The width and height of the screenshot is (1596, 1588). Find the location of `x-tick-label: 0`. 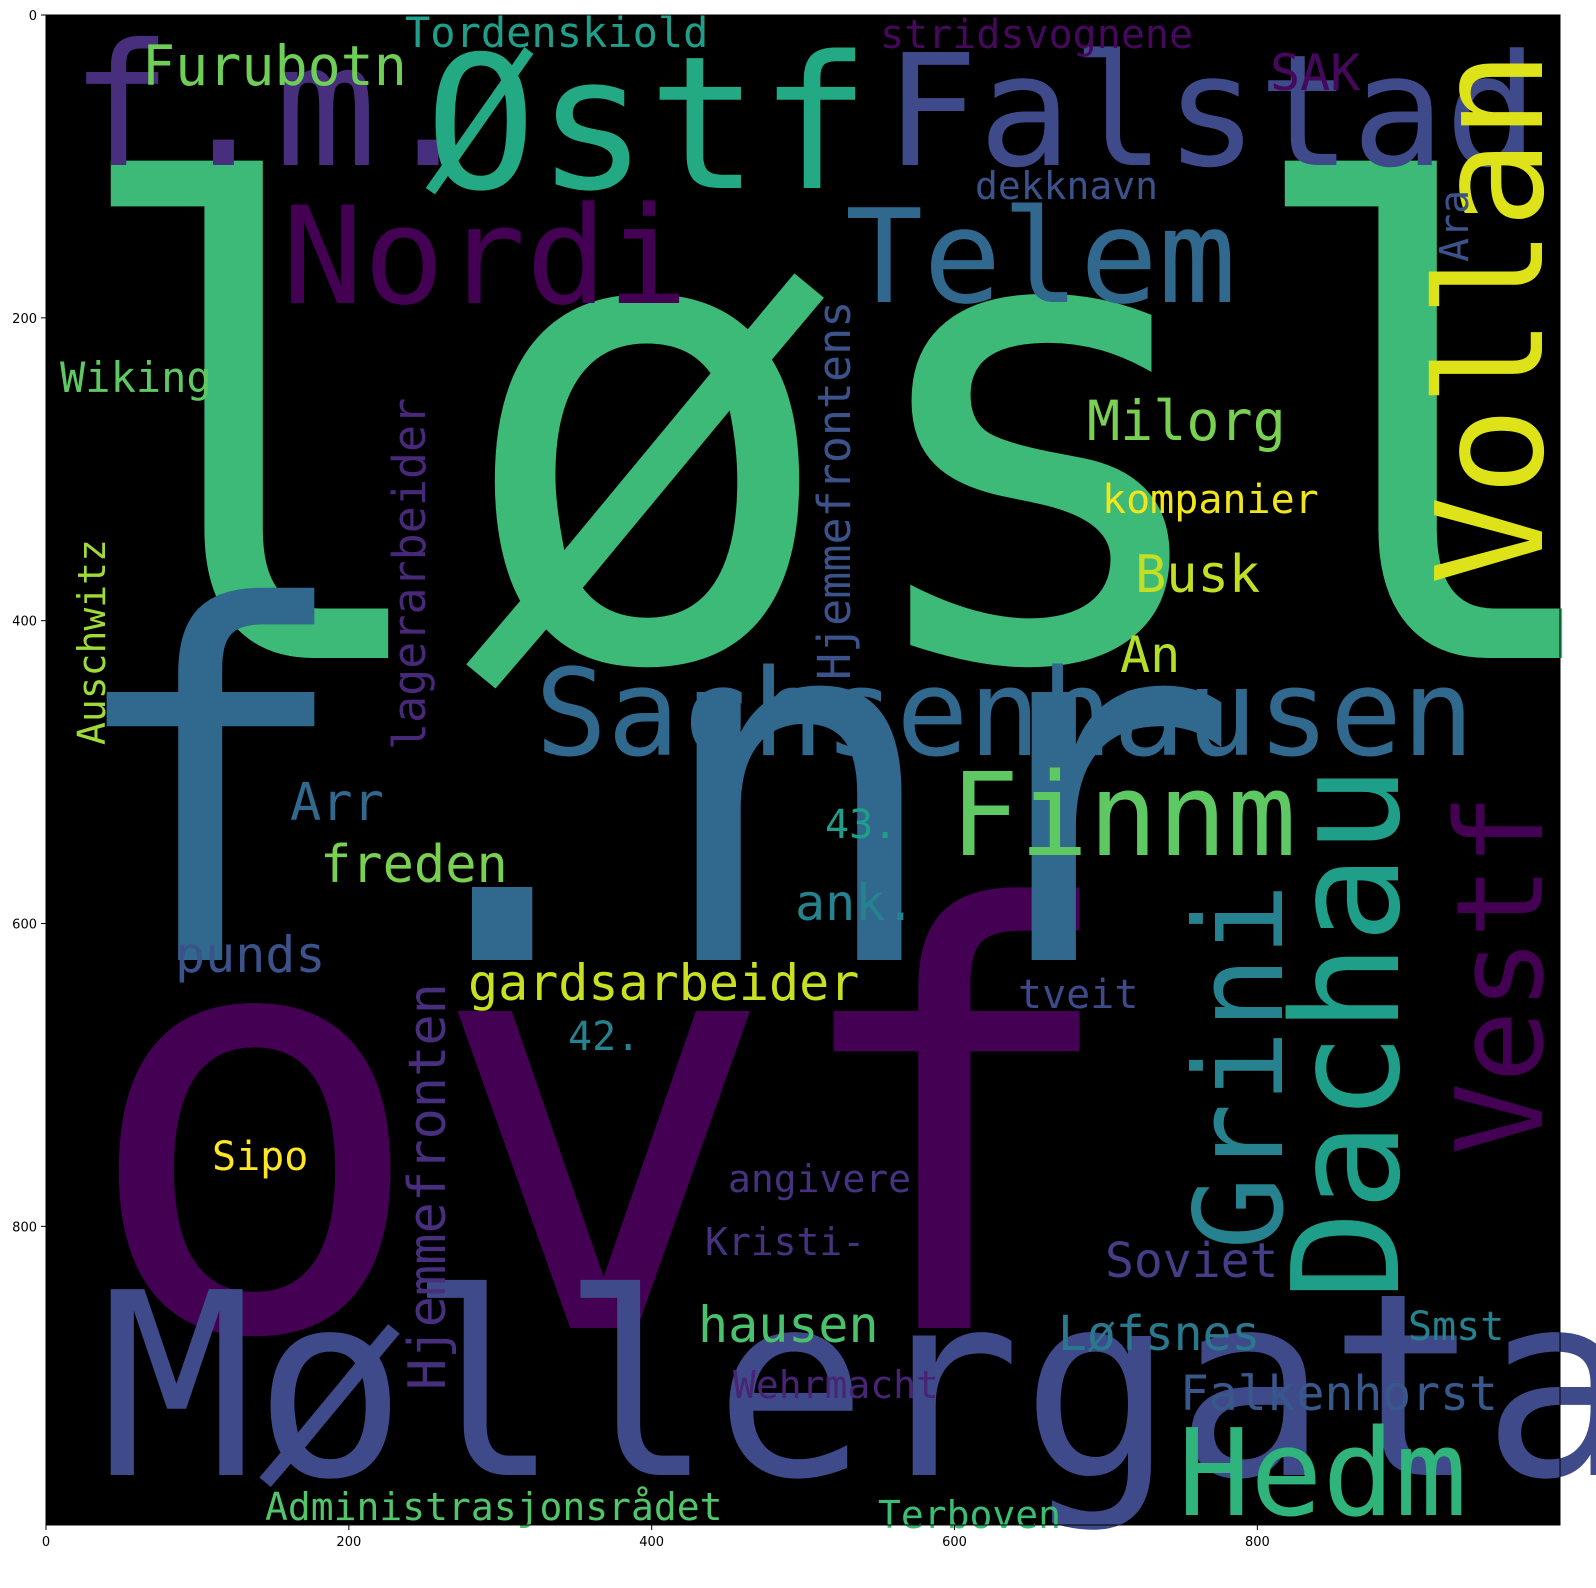

x-tick-label: 0 is located at coordinates (46, 1542).